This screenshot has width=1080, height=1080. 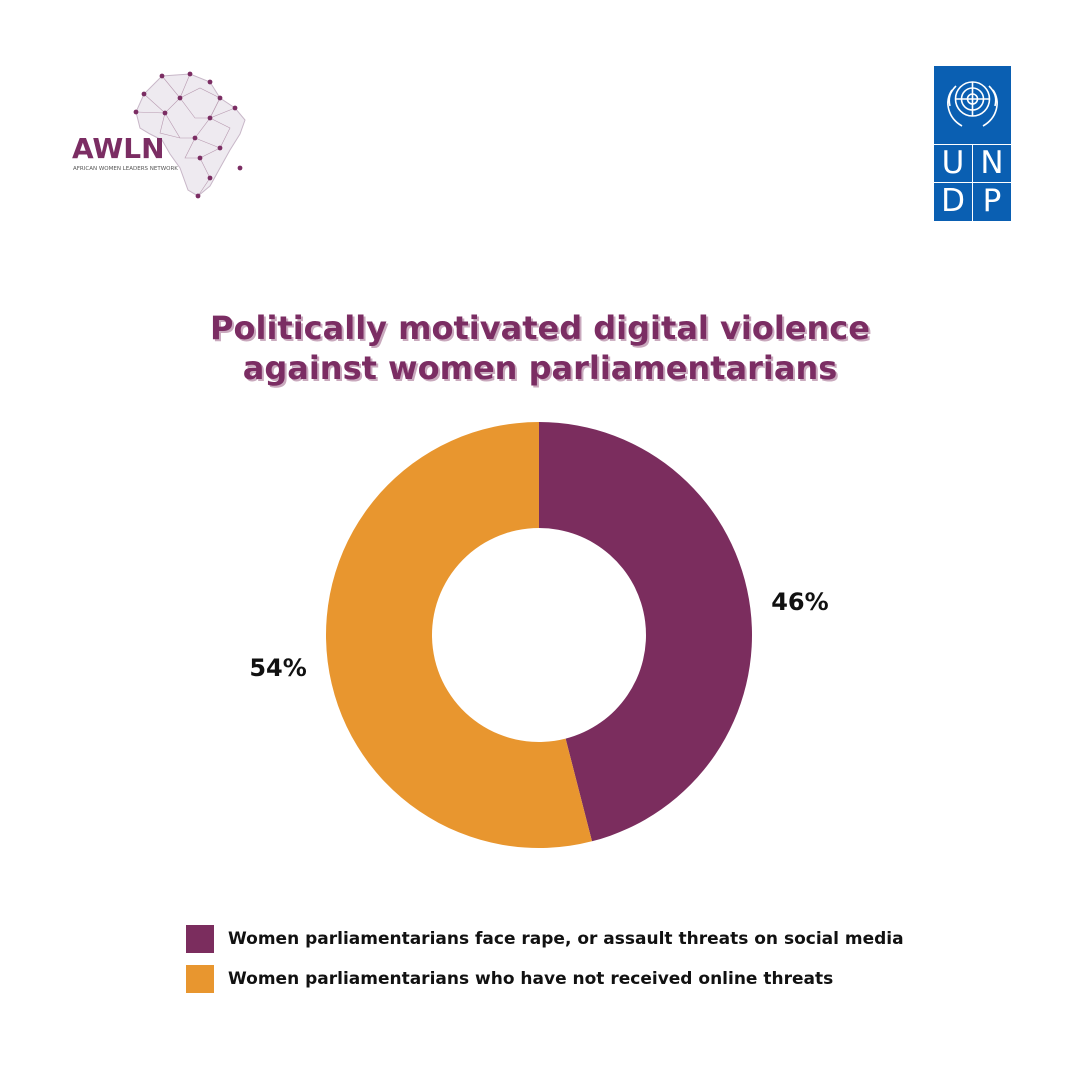 What do you see at coordinates (277, 668) in the screenshot?
I see `slice-label-2: 54%` at bounding box center [277, 668].